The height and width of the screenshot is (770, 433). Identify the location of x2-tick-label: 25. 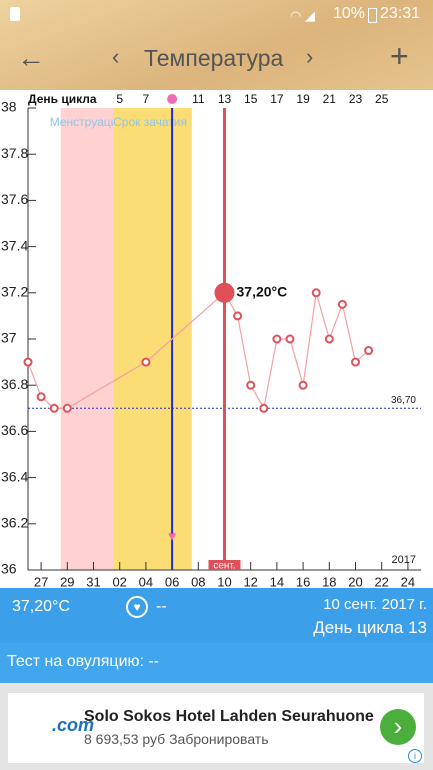
(382, 99).